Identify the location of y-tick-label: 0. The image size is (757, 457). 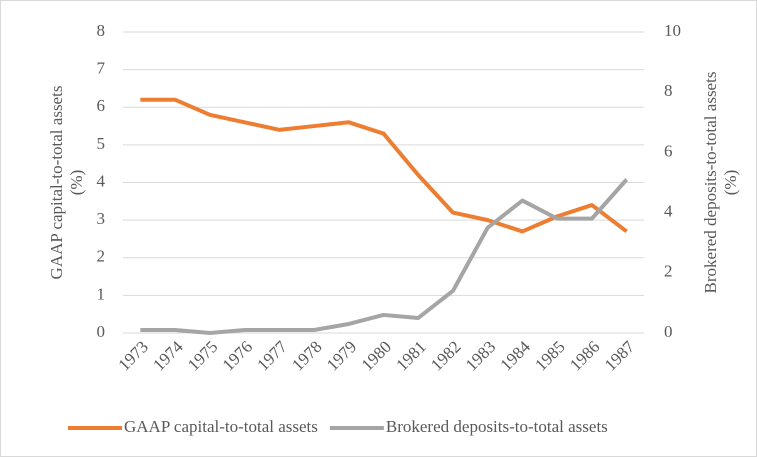
(101, 331).